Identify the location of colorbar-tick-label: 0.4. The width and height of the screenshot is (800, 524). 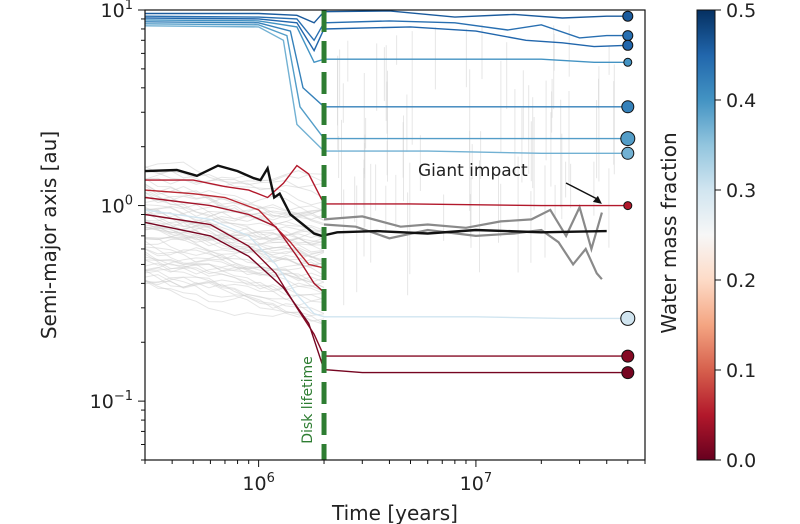
(741, 101).